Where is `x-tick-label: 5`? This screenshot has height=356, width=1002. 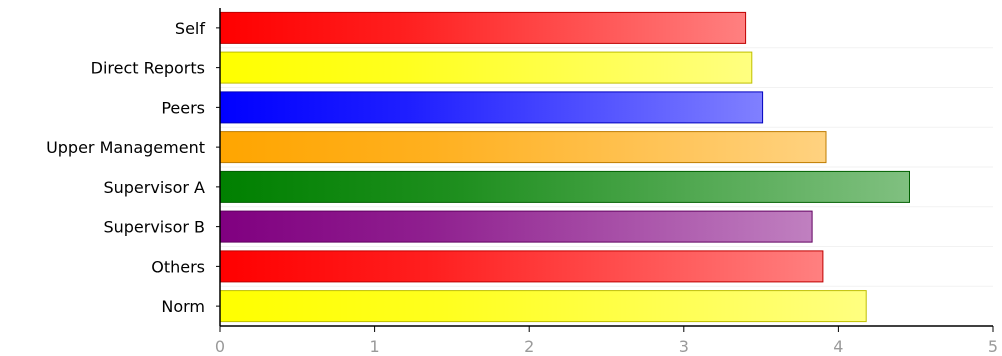
x-tick-label: 5 is located at coordinates (993, 346).